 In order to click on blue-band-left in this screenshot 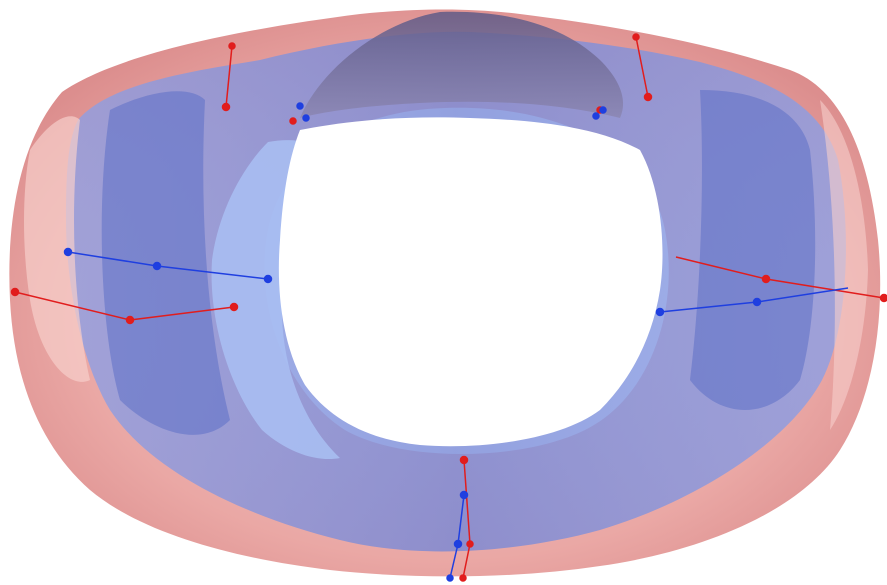, I will do `click(165, 263)`.